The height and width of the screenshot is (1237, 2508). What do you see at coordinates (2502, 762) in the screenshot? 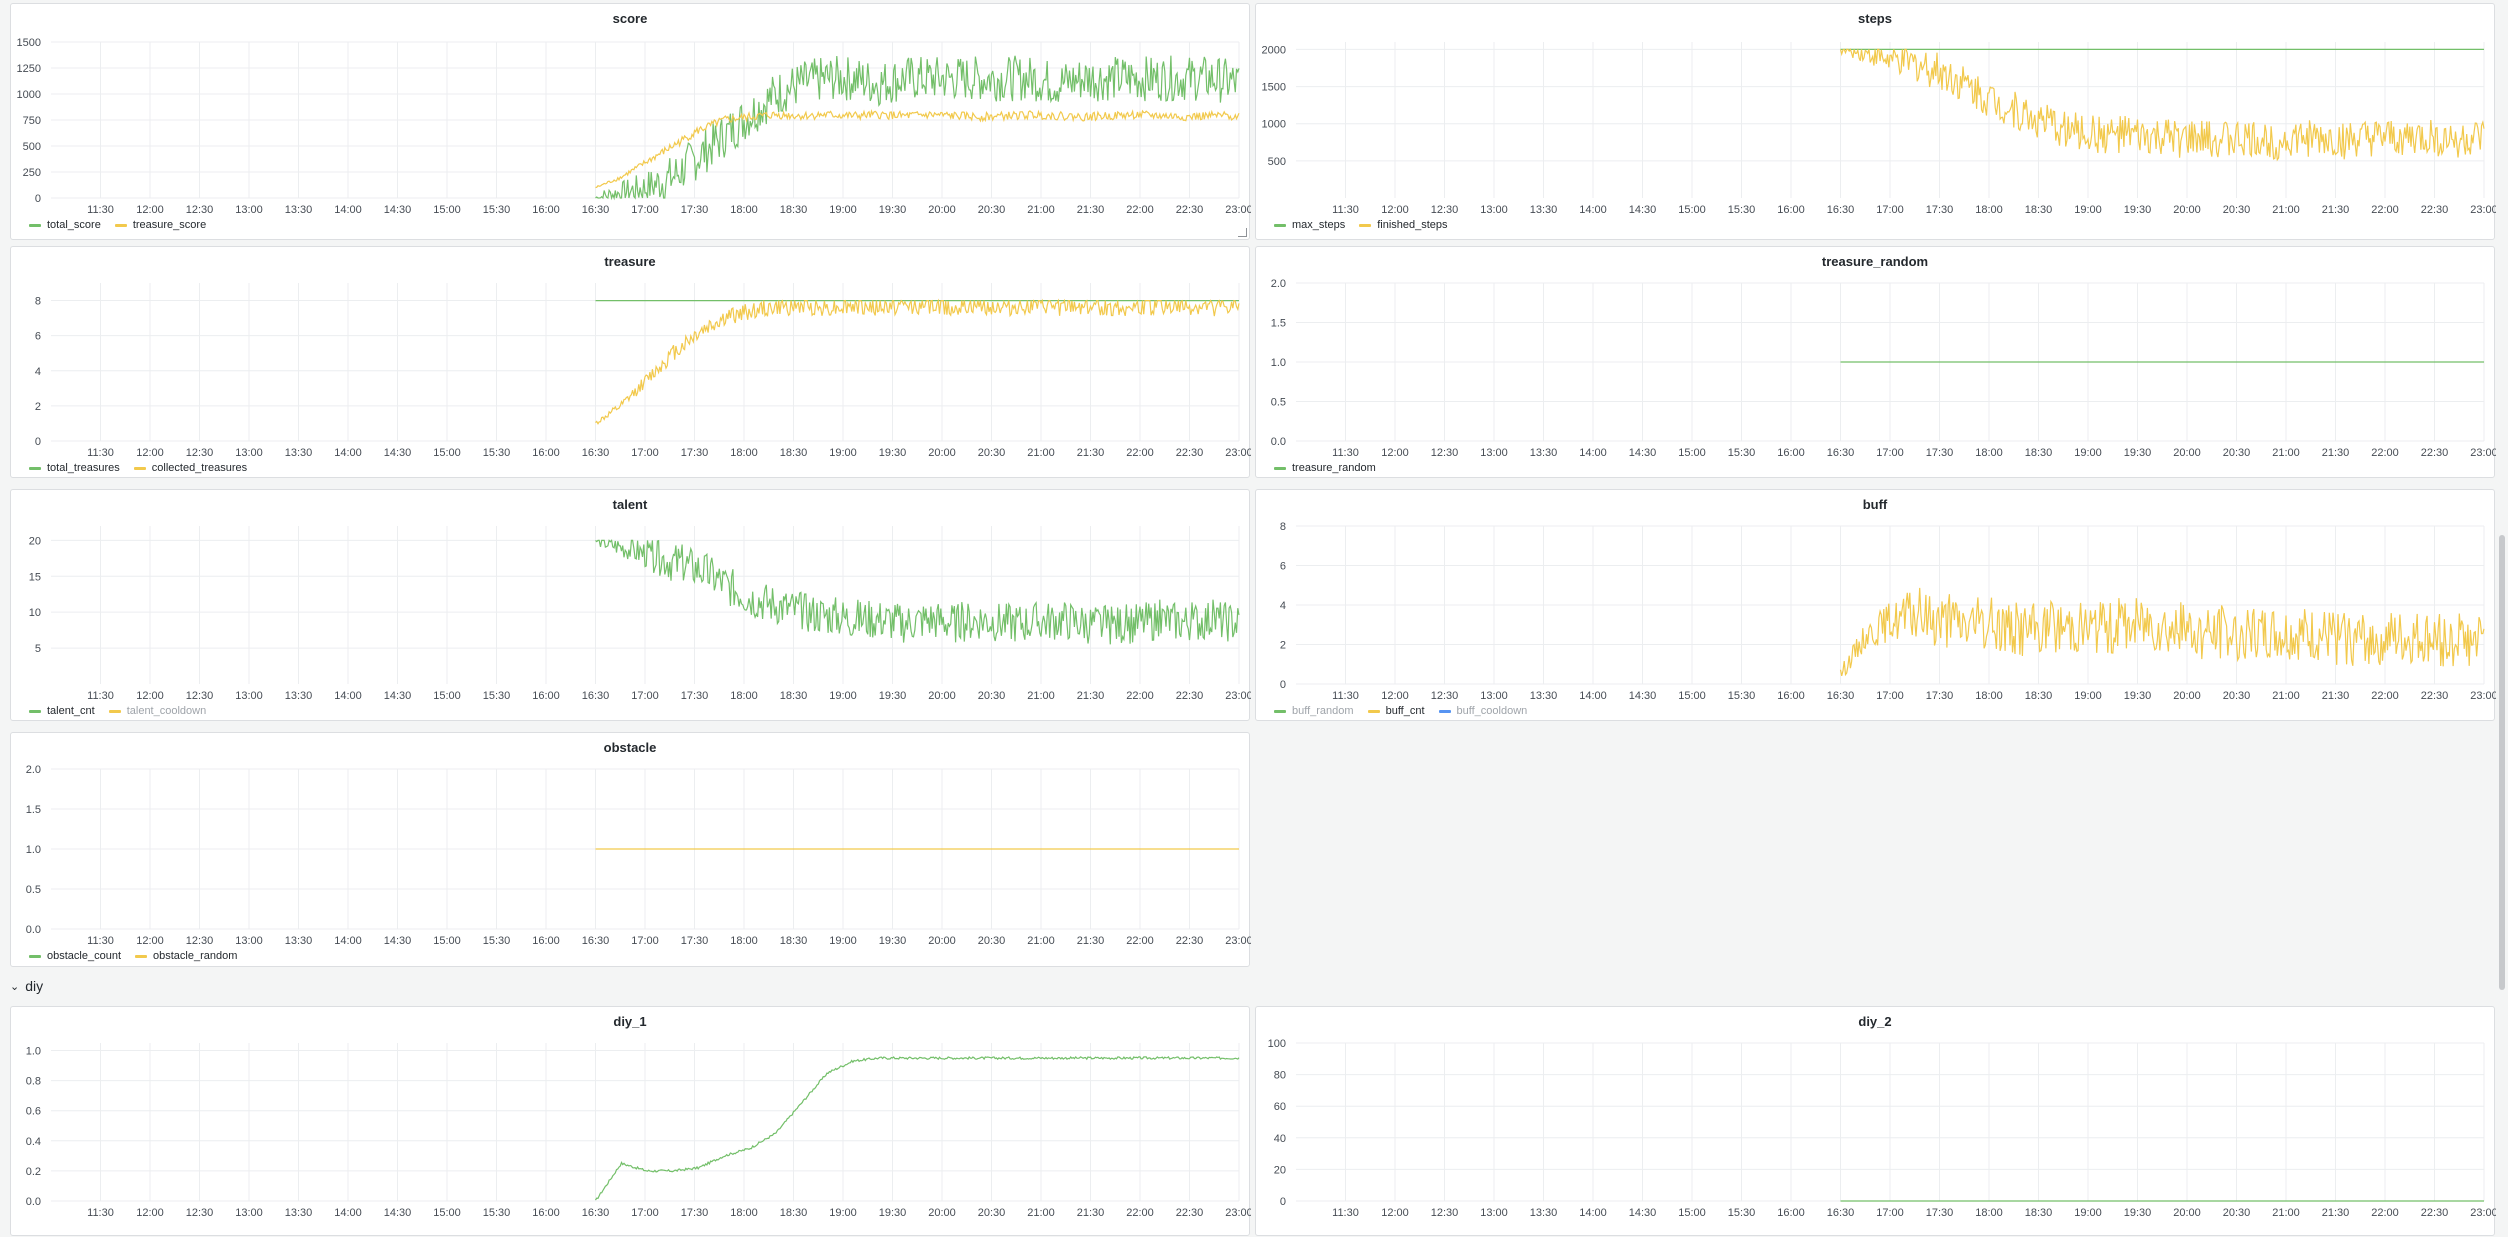
I see `page-scrollbar` at bounding box center [2502, 762].